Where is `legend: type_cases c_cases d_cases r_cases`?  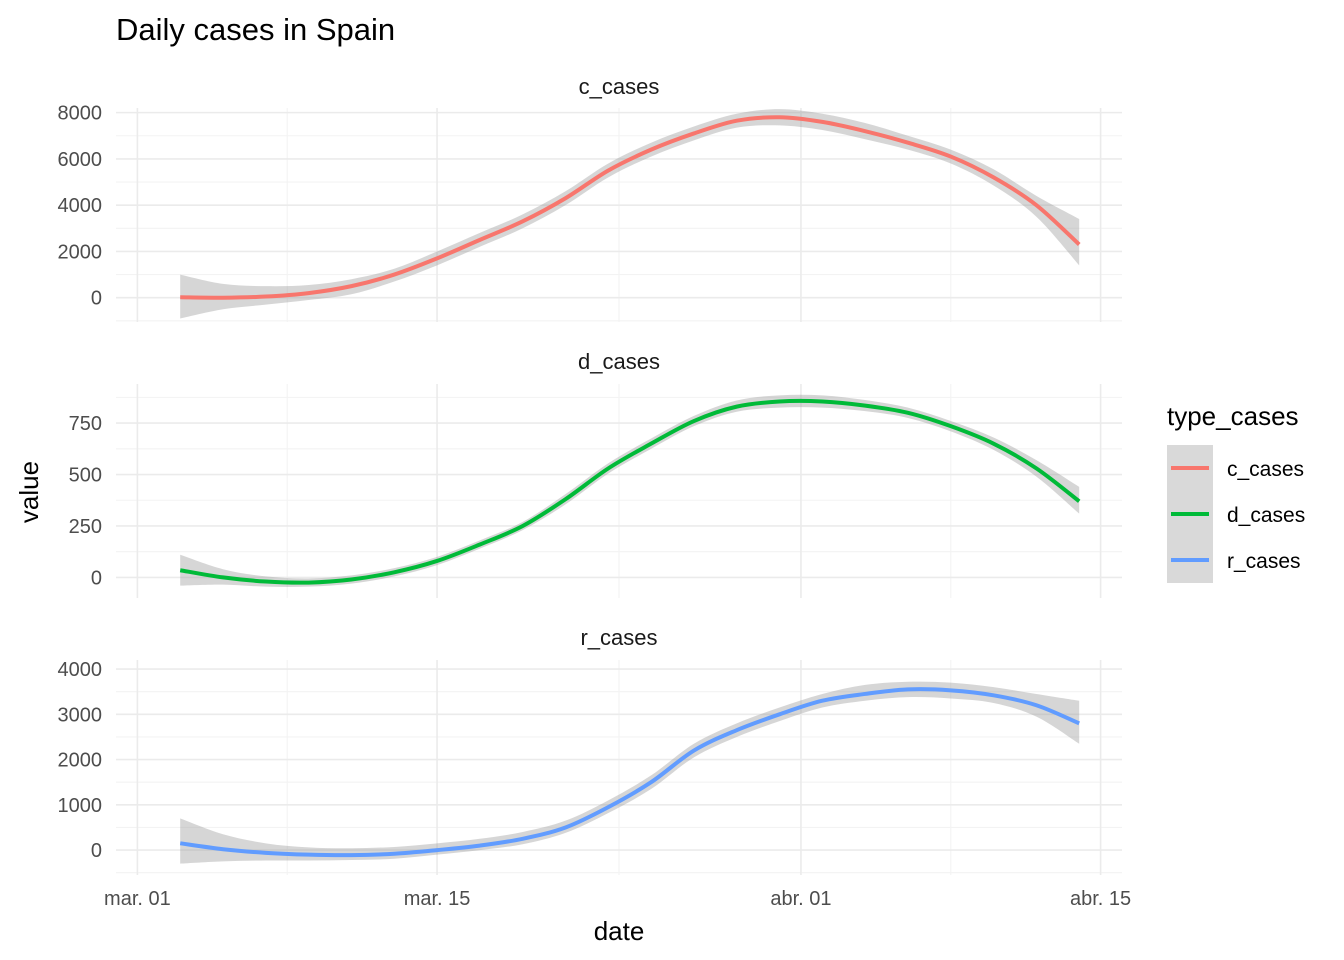 legend: type_cases c_cases d_cases r_cases is located at coordinates (1236, 492).